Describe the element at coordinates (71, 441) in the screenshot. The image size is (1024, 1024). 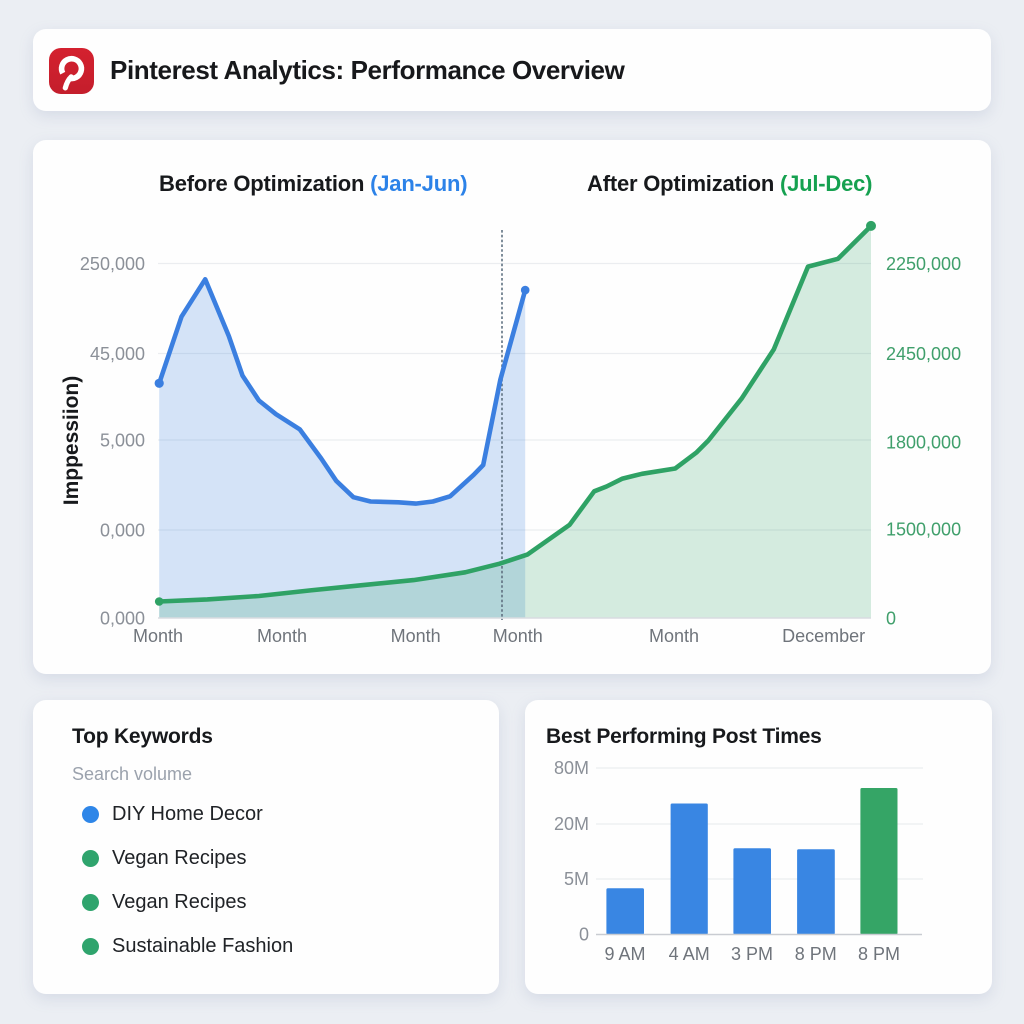
I see `svg-text: Imppessiion)` at that location.